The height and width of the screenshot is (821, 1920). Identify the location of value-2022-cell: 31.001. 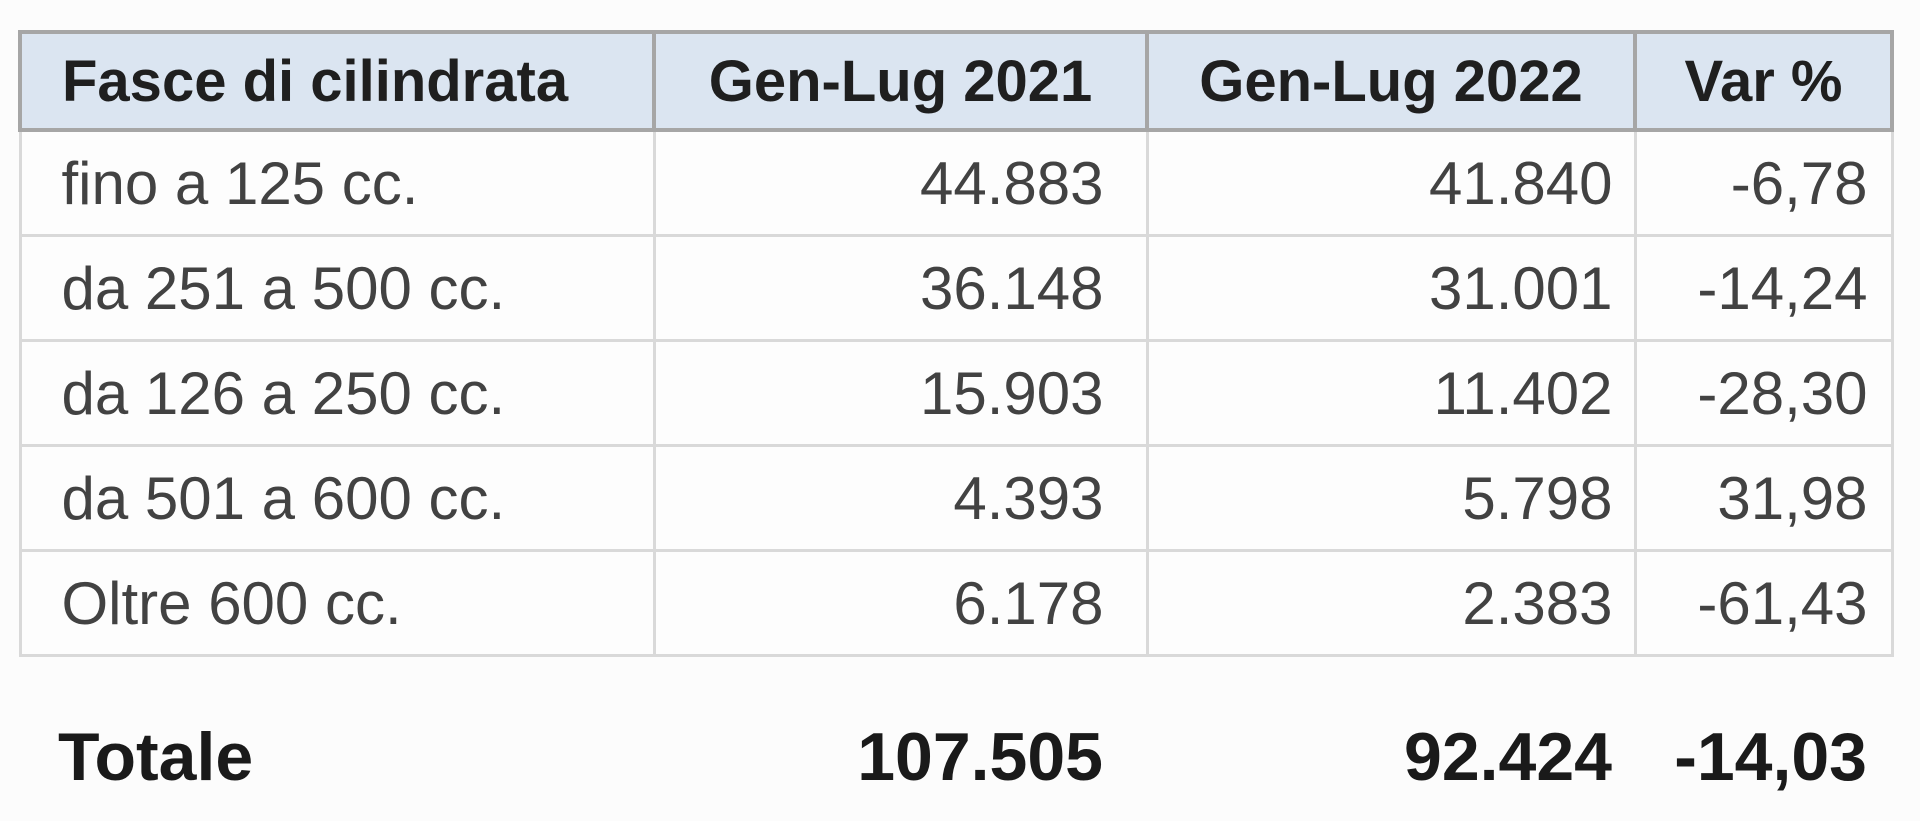
(1391, 288).